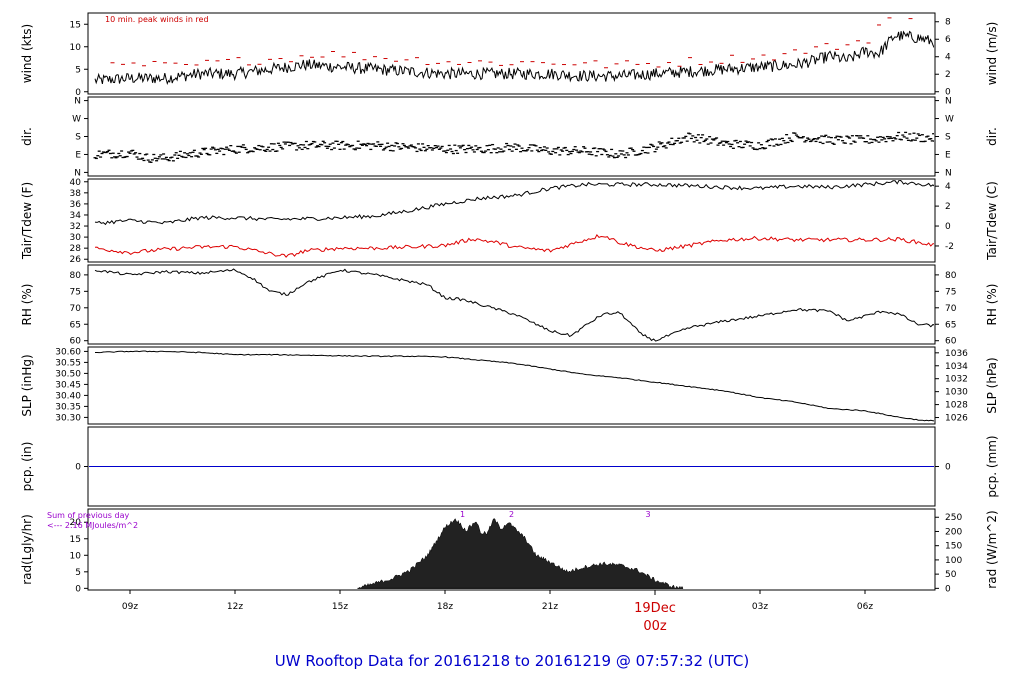  What do you see at coordinates (68, 374) in the screenshot?
I see `y-tick-label-left: 30.50` at bounding box center [68, 374].